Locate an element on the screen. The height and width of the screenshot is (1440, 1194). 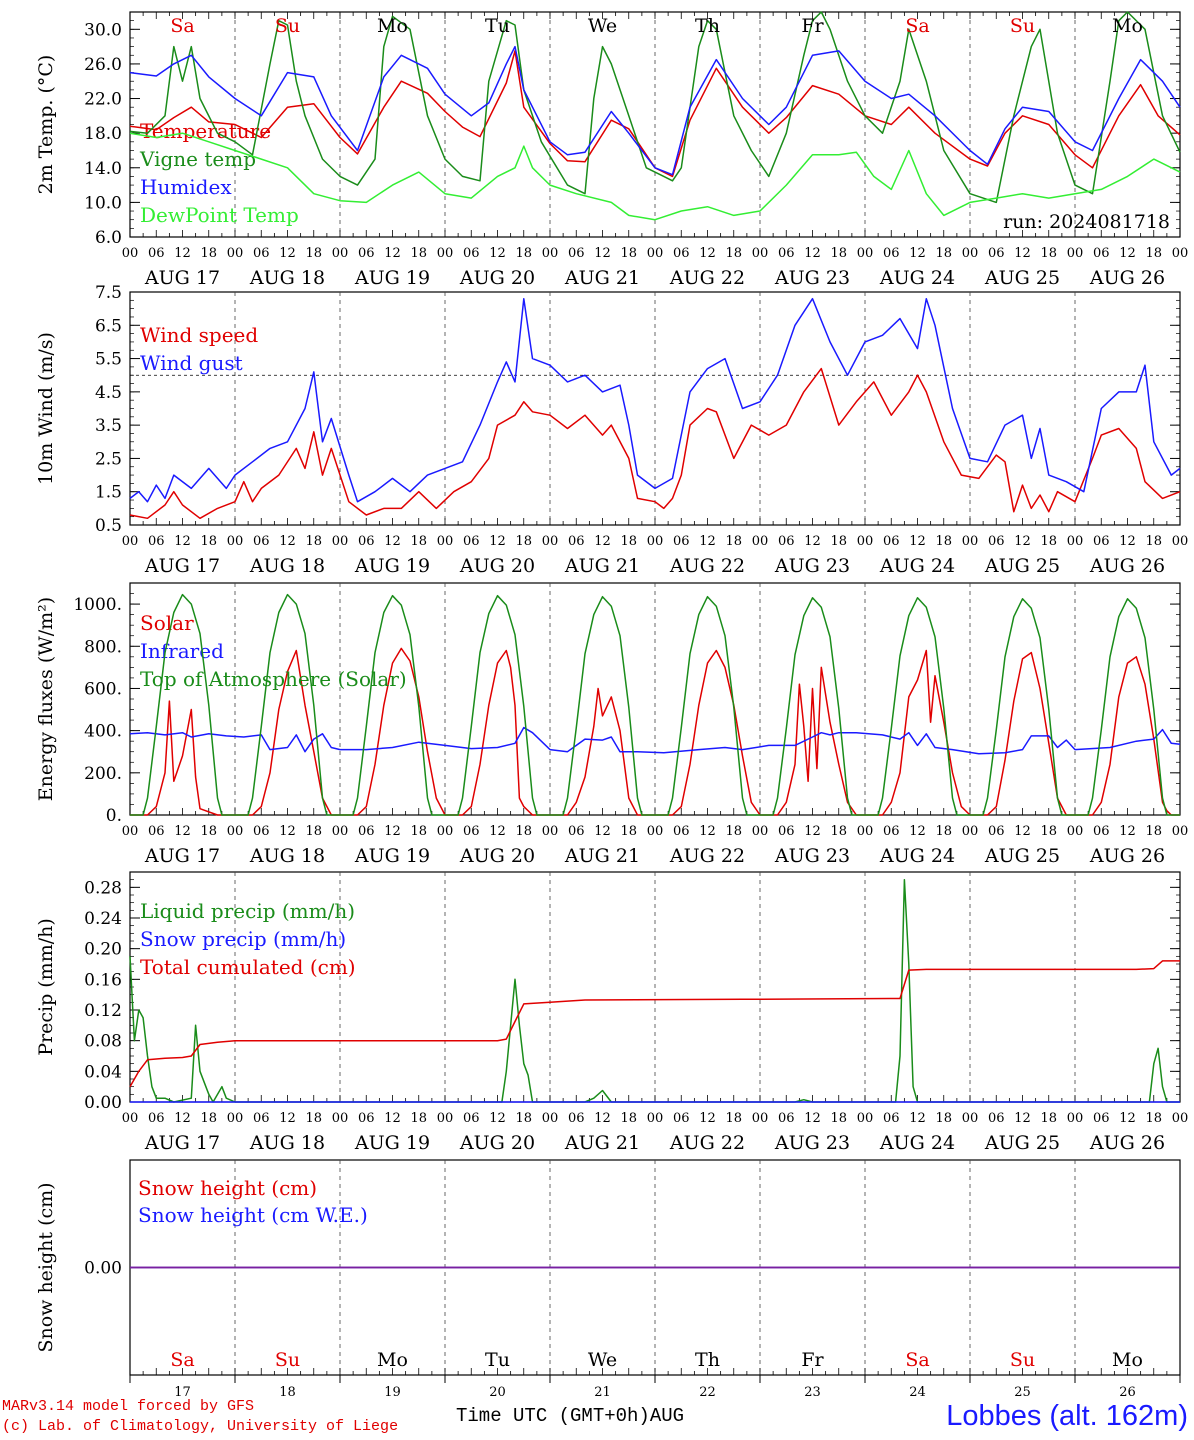
day-number: 21 is located at coordinates (602, 1392).